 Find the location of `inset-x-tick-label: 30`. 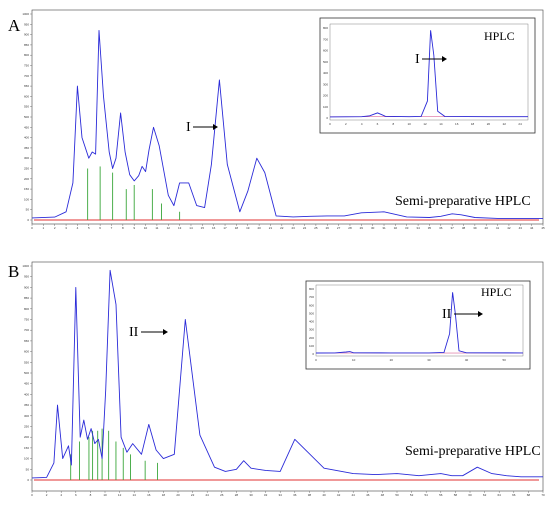

inset-x-tick-label: 30 is located at coordinates (429, 360).